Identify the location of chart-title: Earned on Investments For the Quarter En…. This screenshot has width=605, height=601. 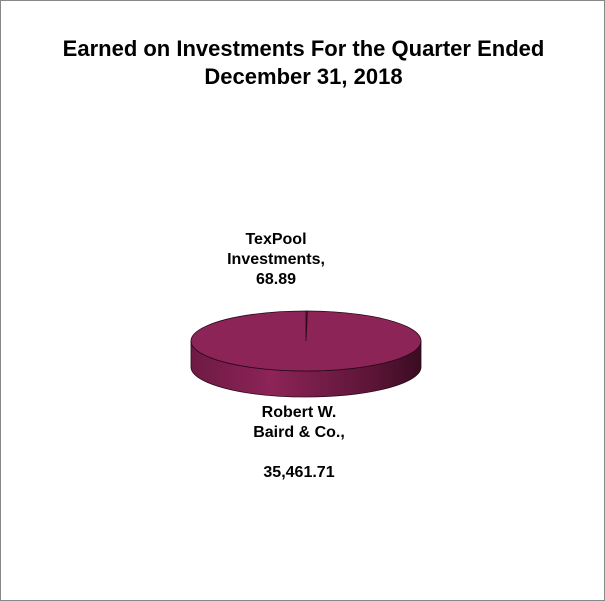
(303, 62).